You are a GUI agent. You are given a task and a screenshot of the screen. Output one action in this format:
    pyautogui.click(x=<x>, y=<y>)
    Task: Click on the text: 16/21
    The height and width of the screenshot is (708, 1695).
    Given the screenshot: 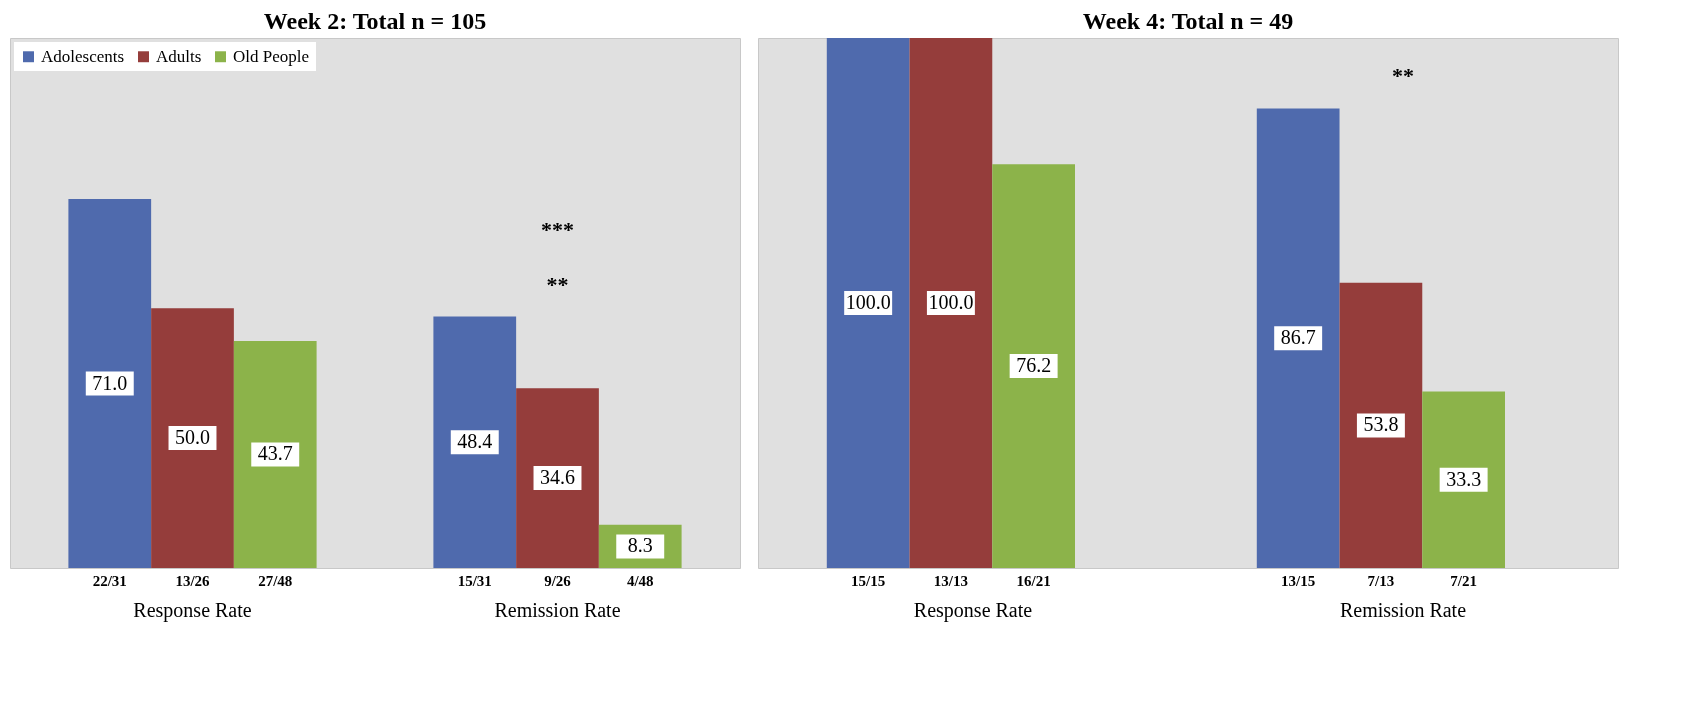 What is the action you would take?
    pyautogui.click(x=1033, y=581)
    